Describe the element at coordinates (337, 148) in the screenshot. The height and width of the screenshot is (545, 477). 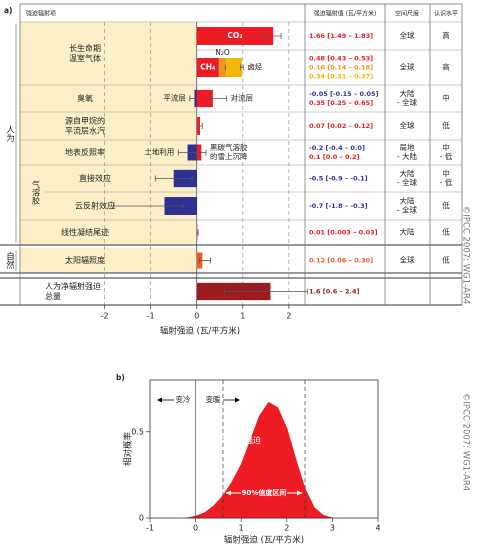
I see `value-label: -0.2 [-0.4 – 0.0]` at that location.